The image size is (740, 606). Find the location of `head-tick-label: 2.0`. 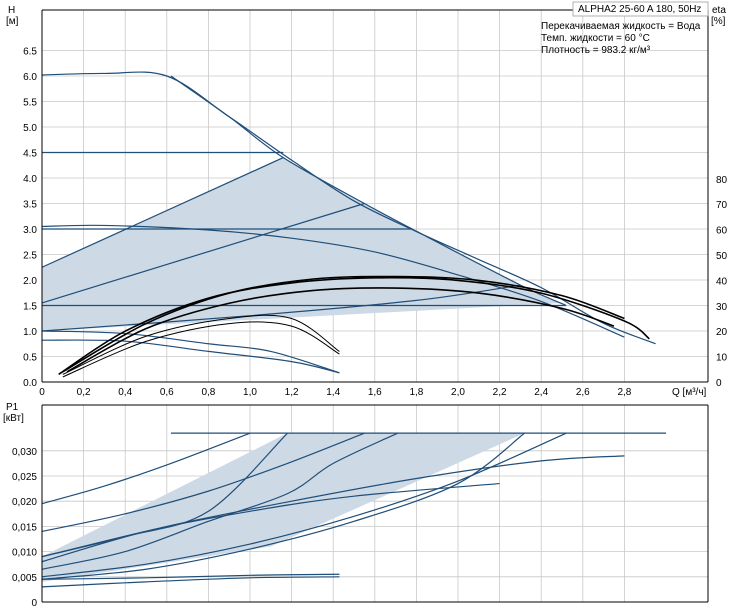

head-tick-label: 2.0 is located at coordinates (30, 281).